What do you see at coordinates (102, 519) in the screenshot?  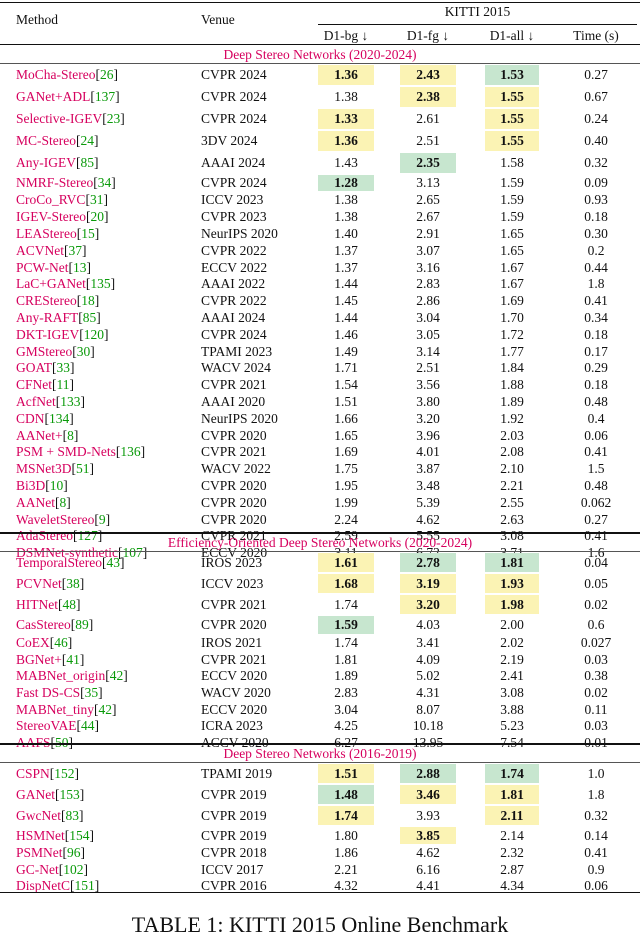 I see `citation-ref: 9` at bounding box center [102, 519].